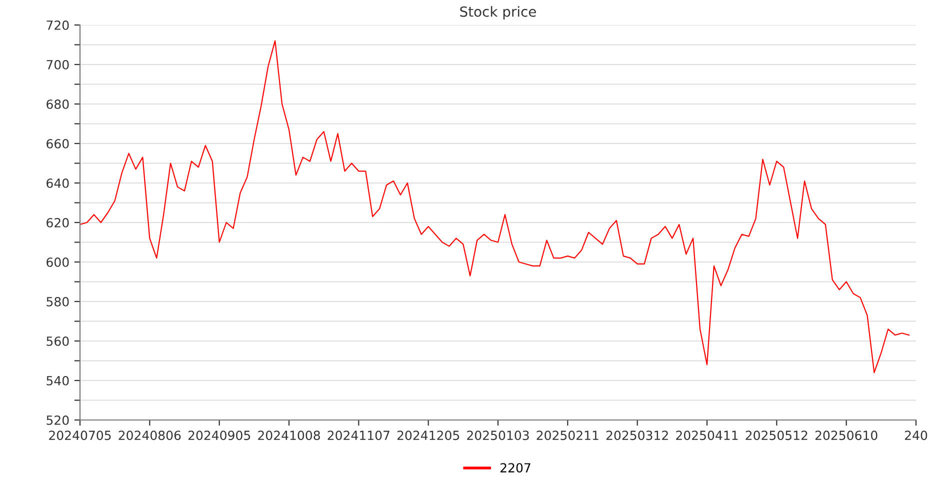 Image resolution: width=935 pixels, height=500 pixels. What do you see at coordinates (637, 435) in the screenshot?
I see `x-tick-label: 20250312` at bounding box center [637, 435].